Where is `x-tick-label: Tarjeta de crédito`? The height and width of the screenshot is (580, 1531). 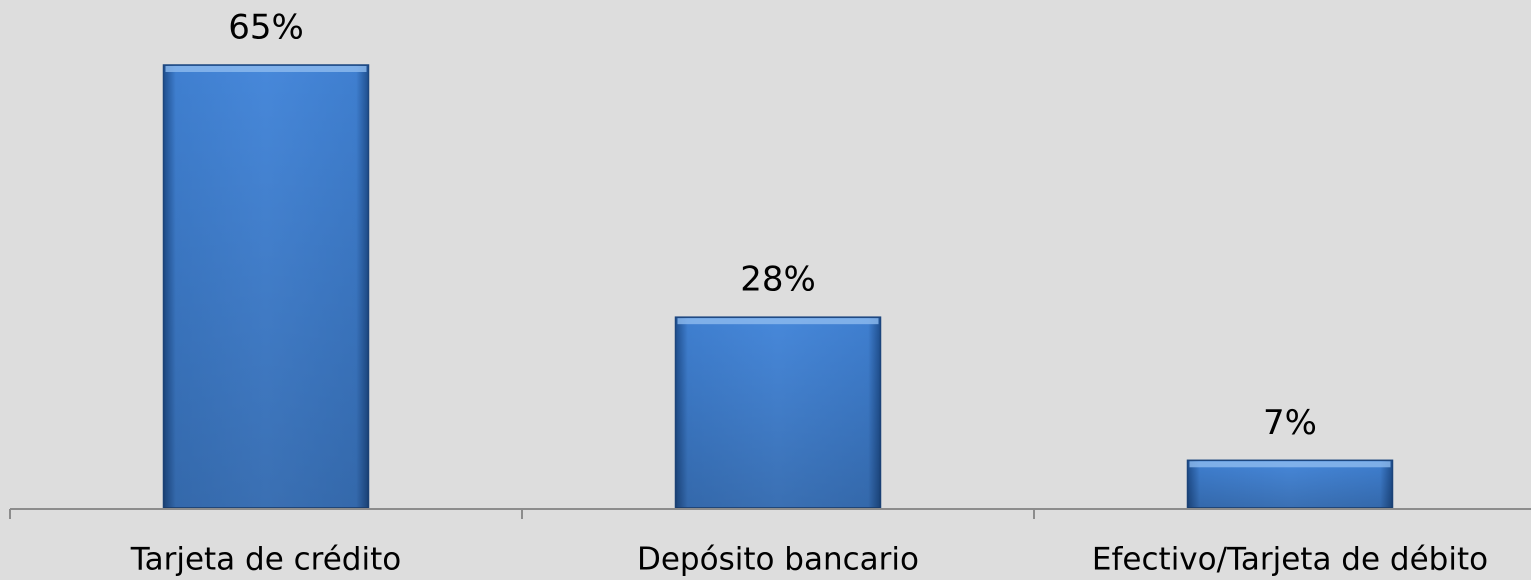
x-tick-label: Tarjeta de crédito is located at coordinates (265, 560).